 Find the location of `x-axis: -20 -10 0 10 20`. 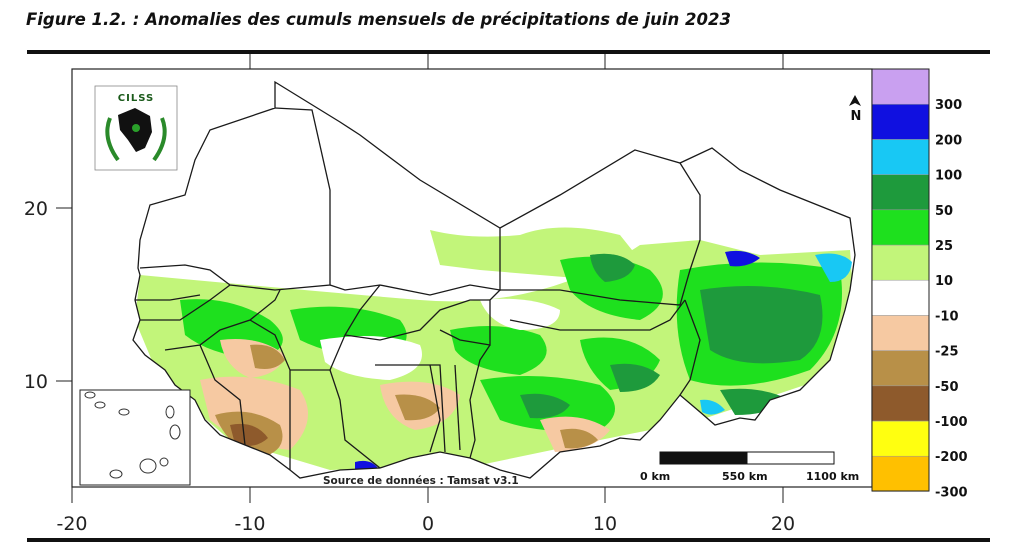

x-axis: -20 -10 0 10 20 is located at coordinates (425, 511).